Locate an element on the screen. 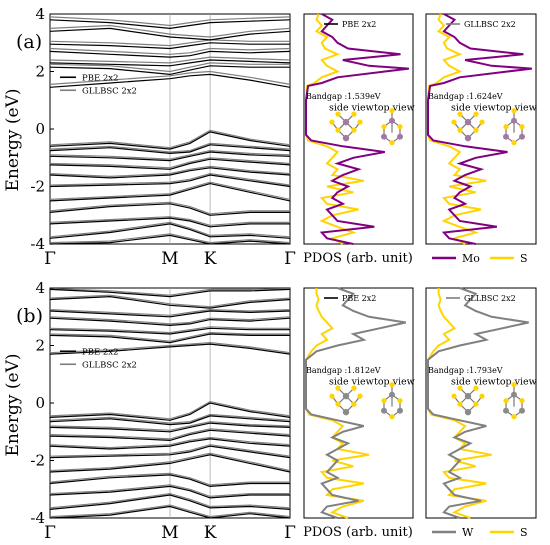 Image resolution: width=550 pixels, height=545 pixels. panel-label: (b) is located at coordinates (29, 316).